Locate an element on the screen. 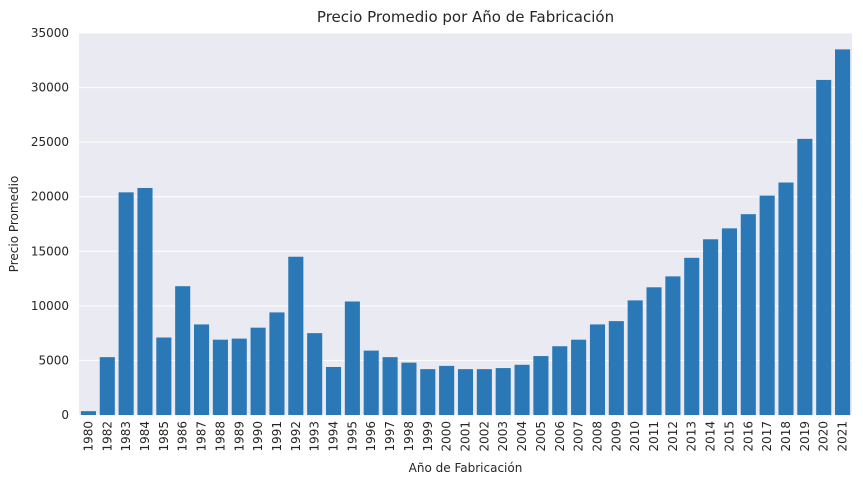  bar-1994 is located at coordinates (333, 390).